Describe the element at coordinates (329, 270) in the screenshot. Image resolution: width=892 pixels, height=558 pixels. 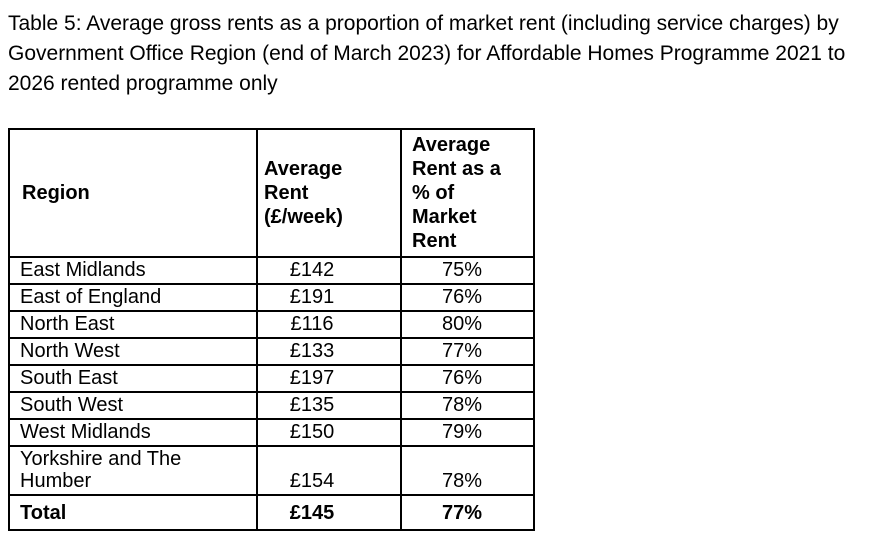
I see `avg-rent-cell: £142` at that location.